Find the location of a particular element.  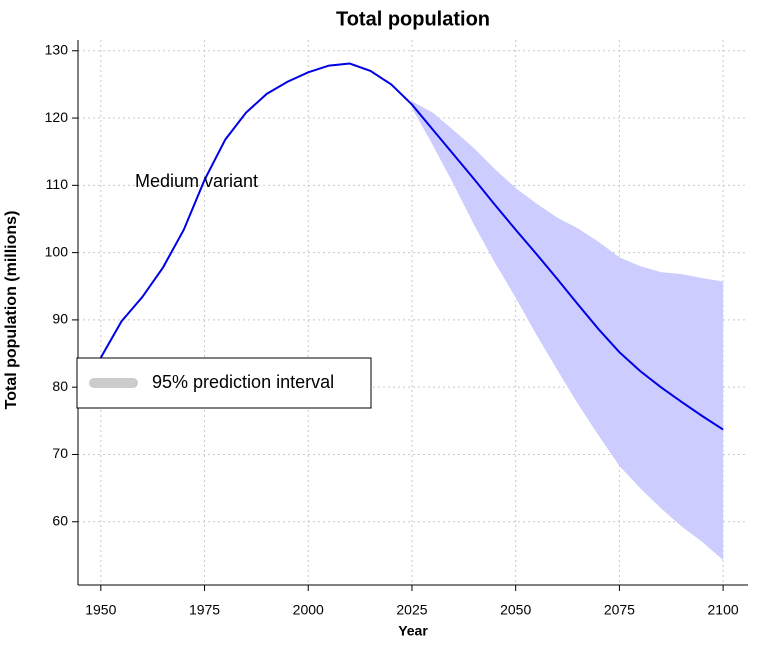

y-tick-label: 80 is located at coordinates (60, 386).